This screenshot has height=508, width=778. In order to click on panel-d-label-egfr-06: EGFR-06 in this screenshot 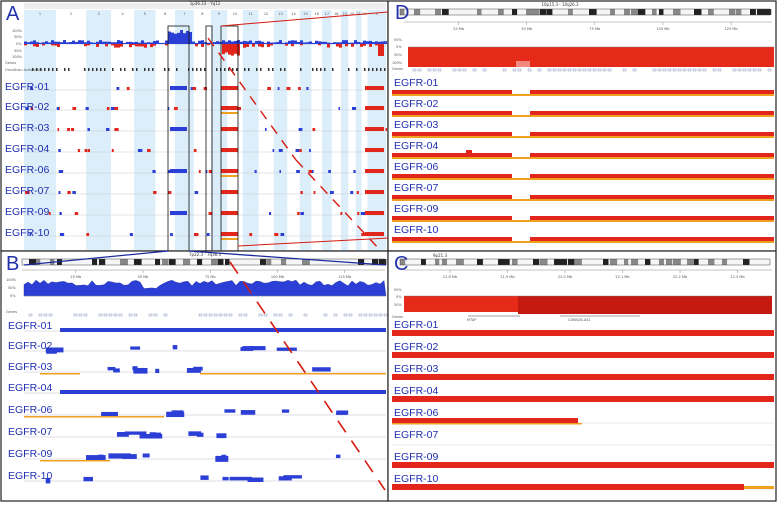, I will do `click(416, 167)`.